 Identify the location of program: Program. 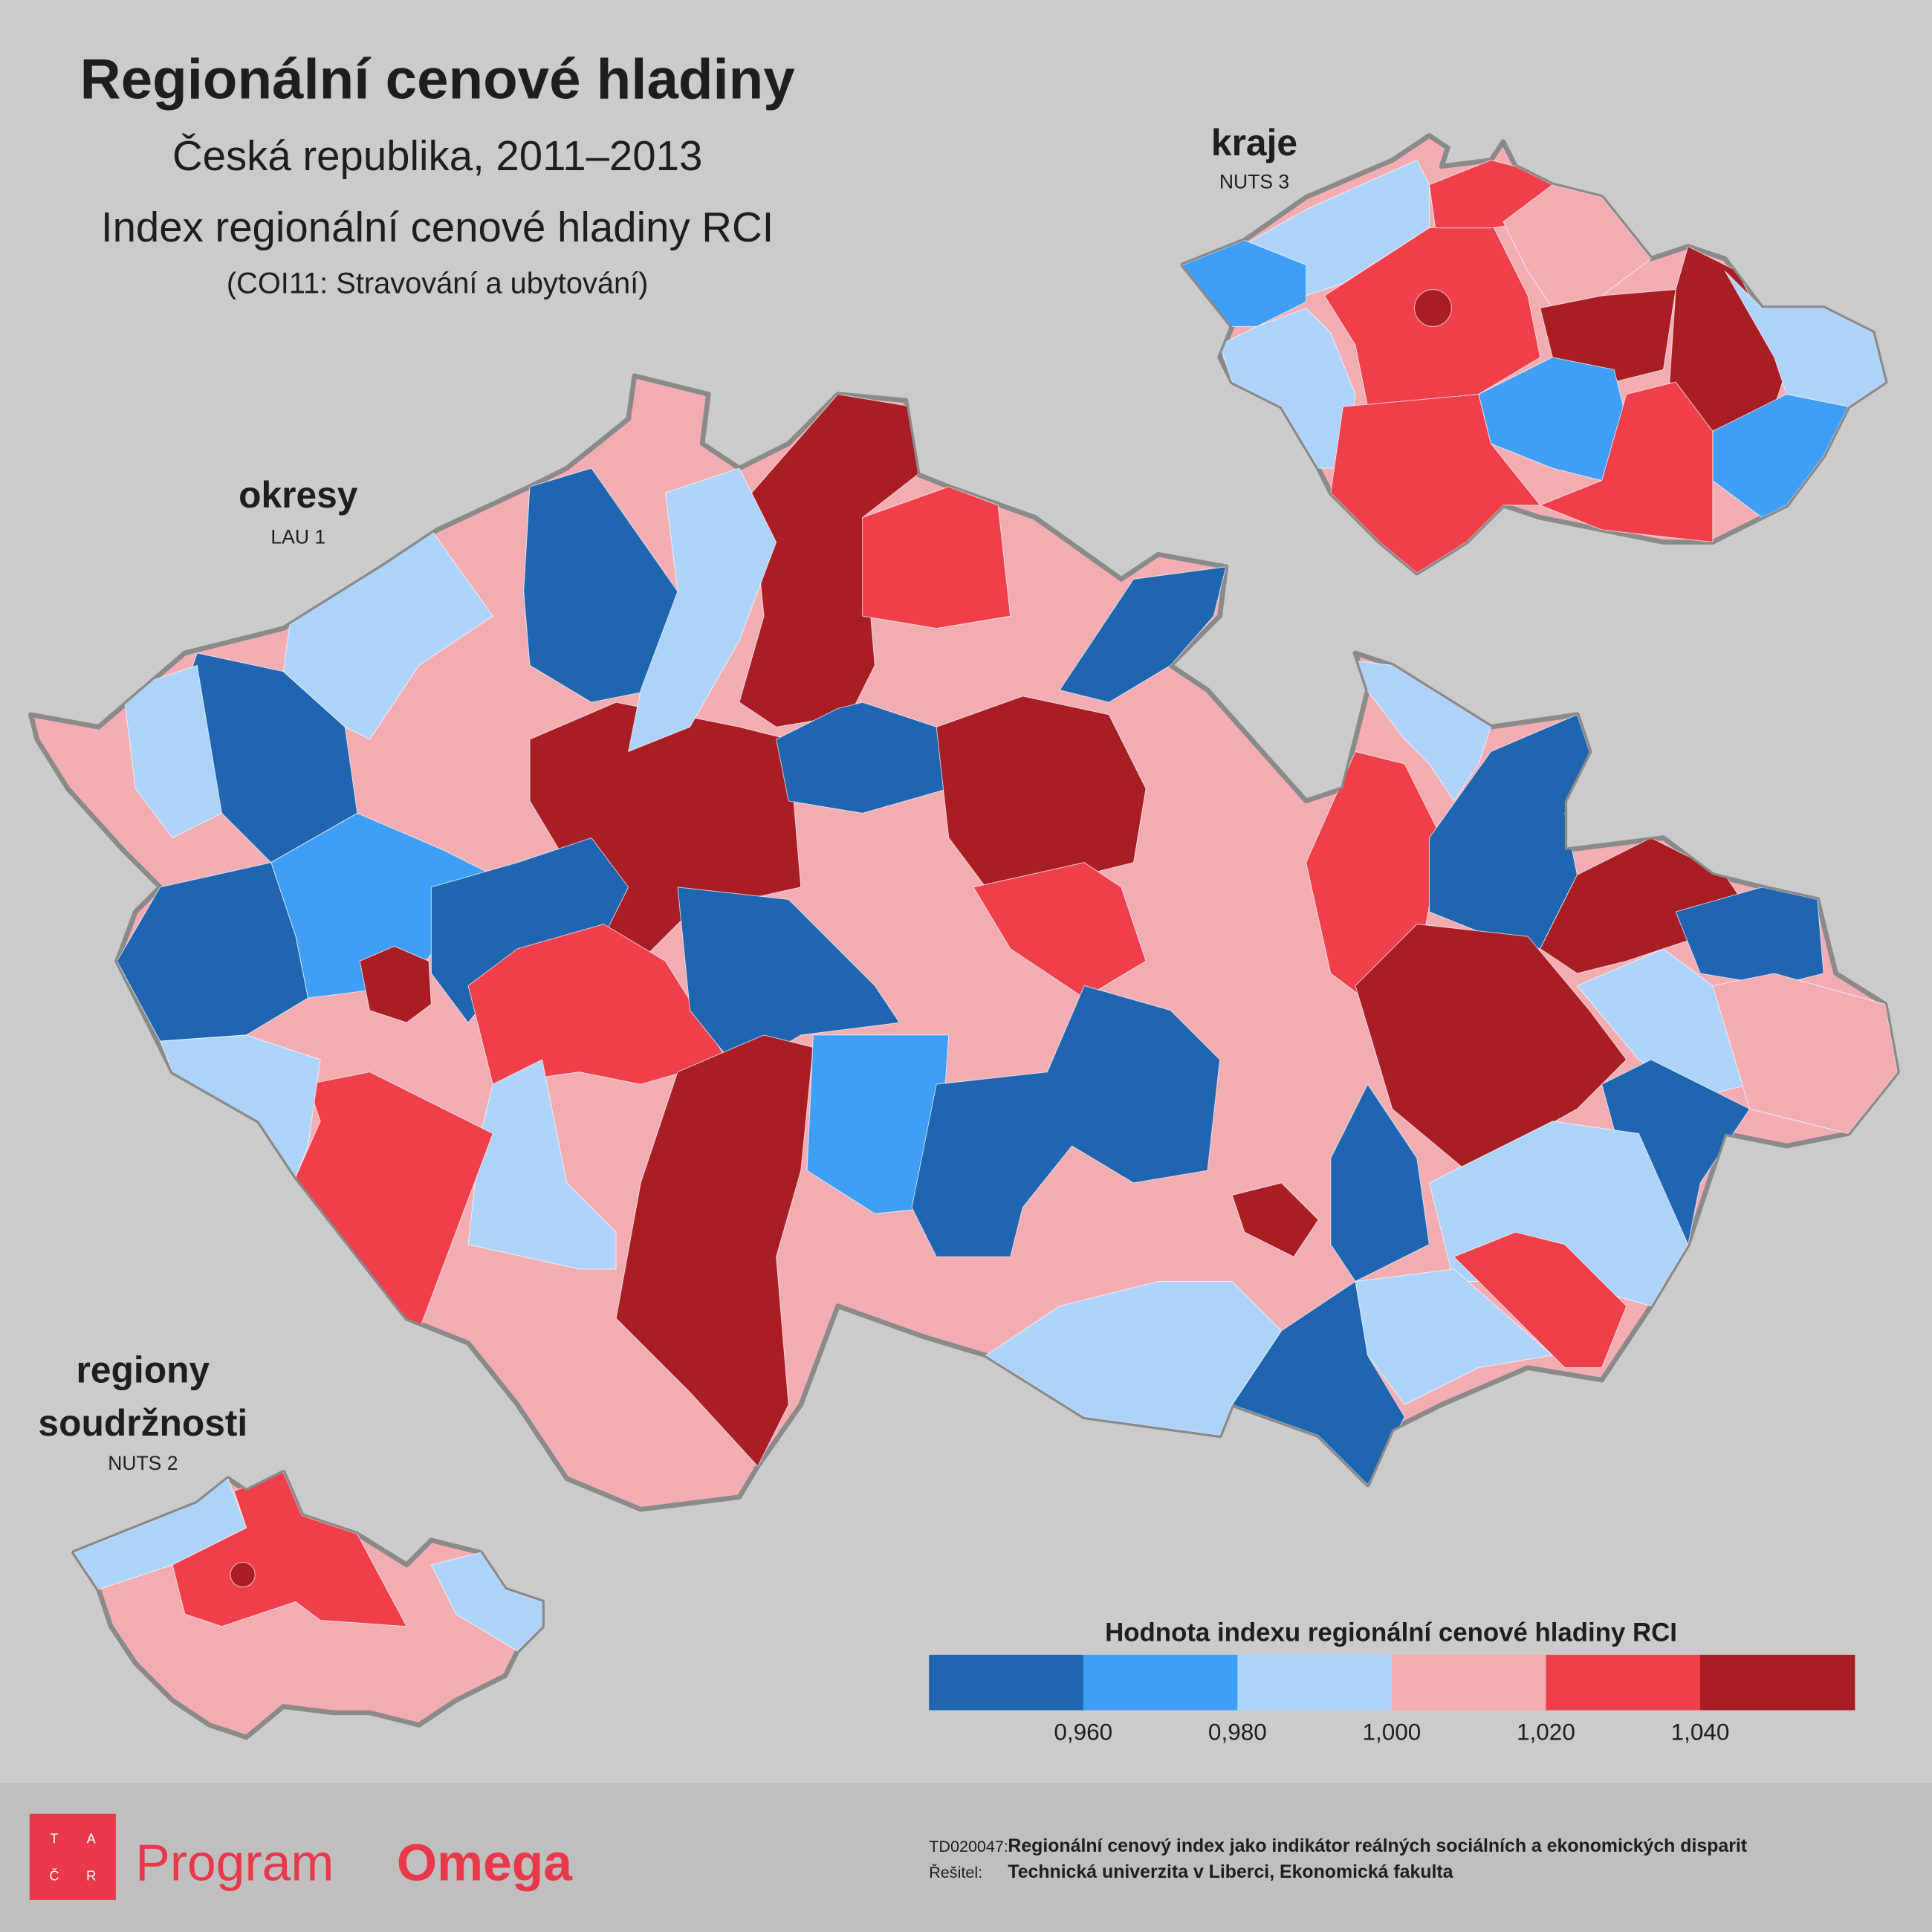
(234, 1862).